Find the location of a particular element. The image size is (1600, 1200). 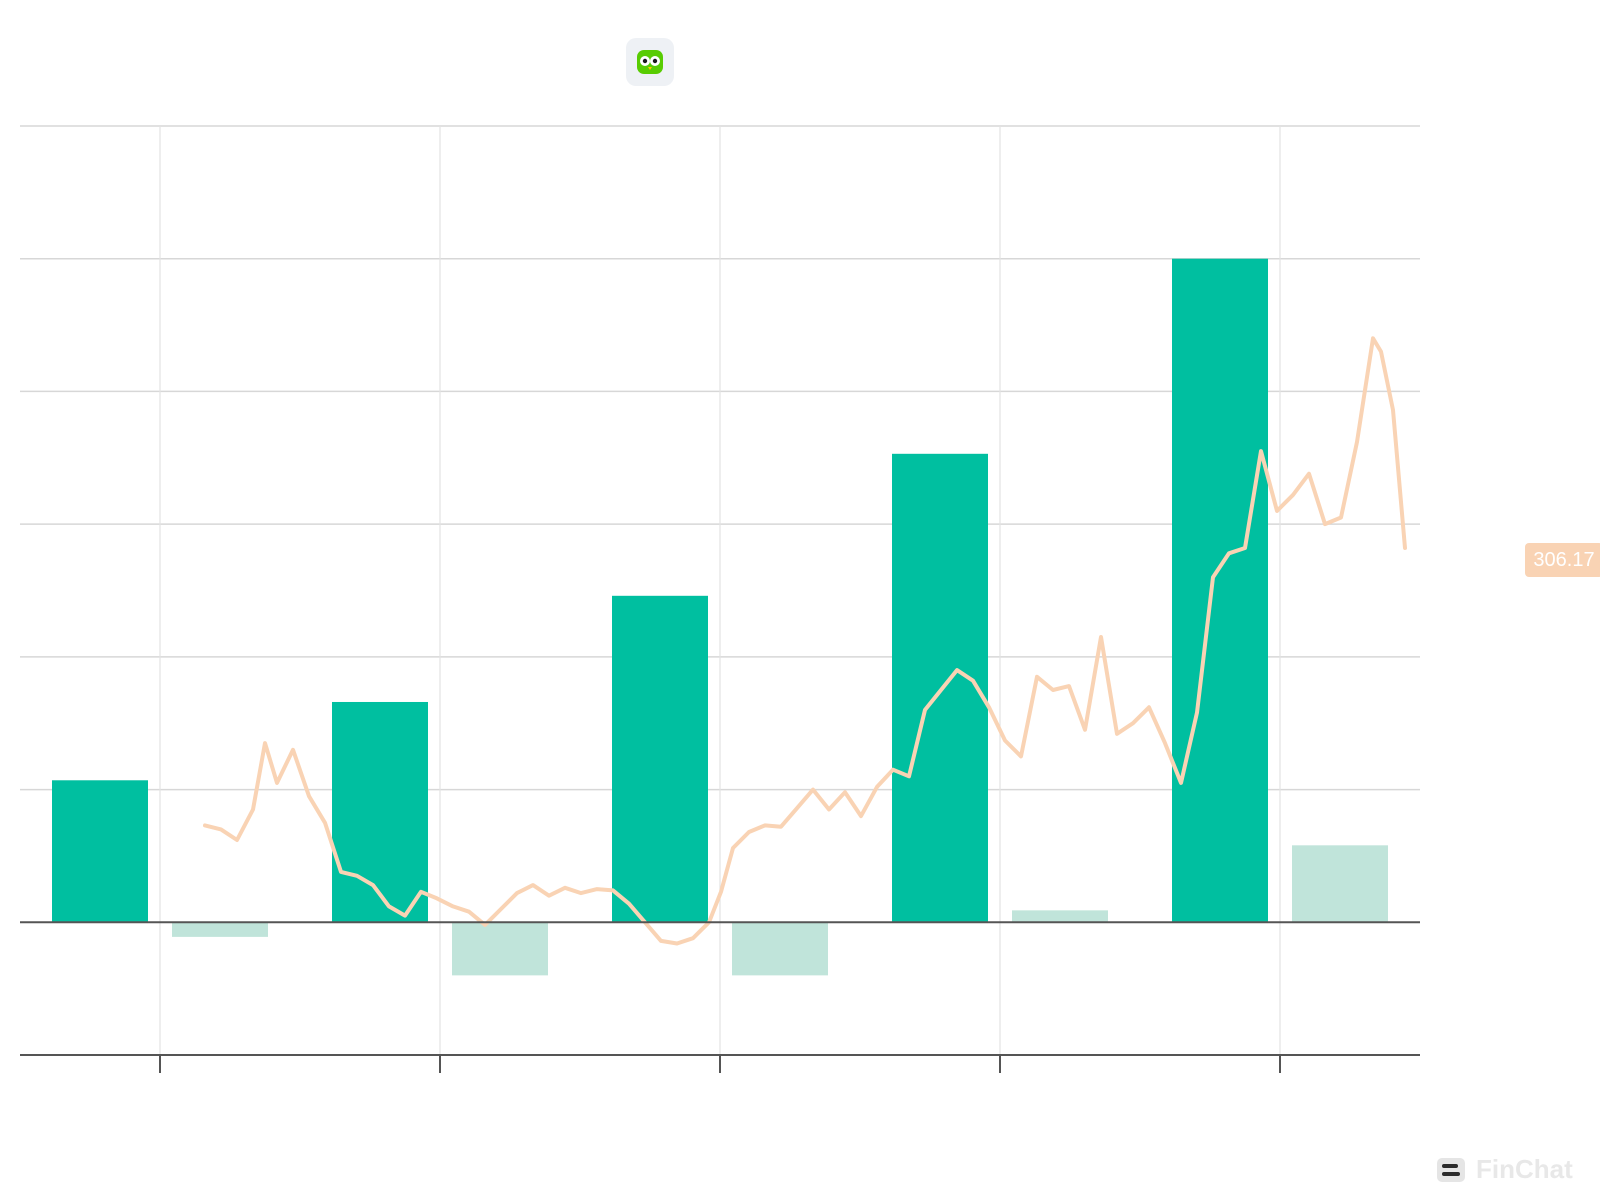

finchat-logo-icon is located at coordinates (1451, 1169).